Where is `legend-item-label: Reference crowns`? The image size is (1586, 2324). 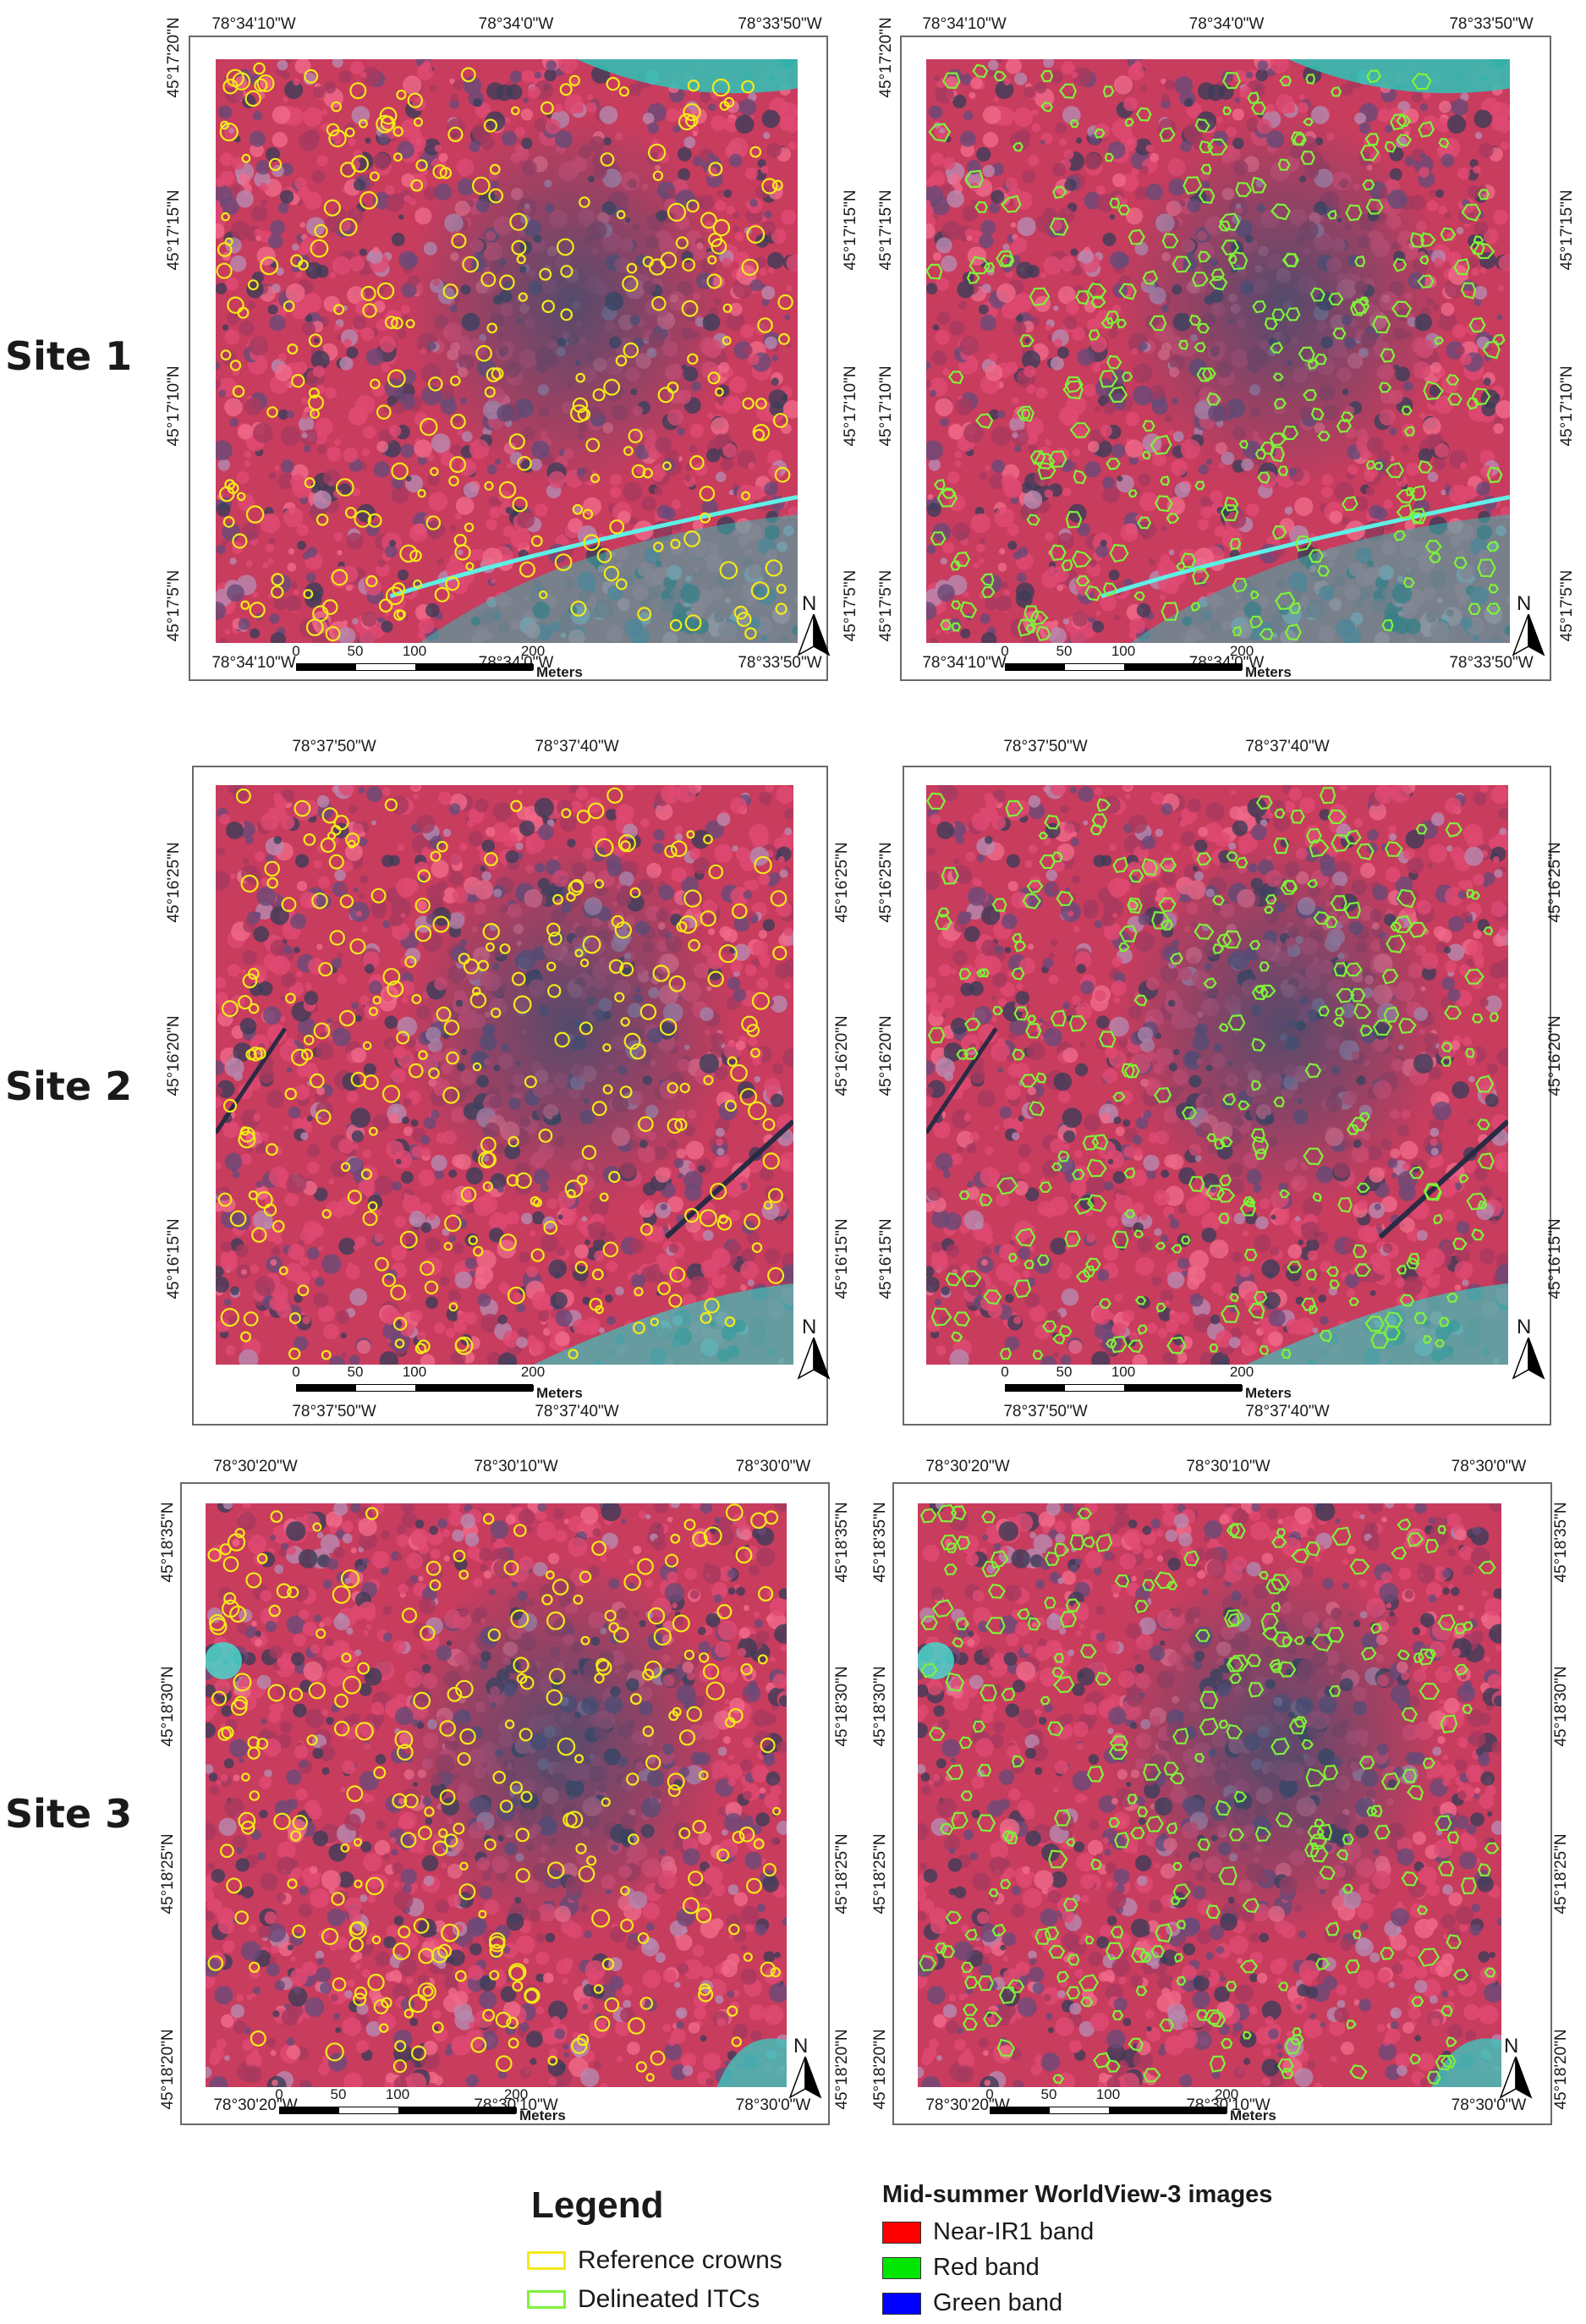
legend-item-label: Reference crowns is located at coordinates (680, 2260).